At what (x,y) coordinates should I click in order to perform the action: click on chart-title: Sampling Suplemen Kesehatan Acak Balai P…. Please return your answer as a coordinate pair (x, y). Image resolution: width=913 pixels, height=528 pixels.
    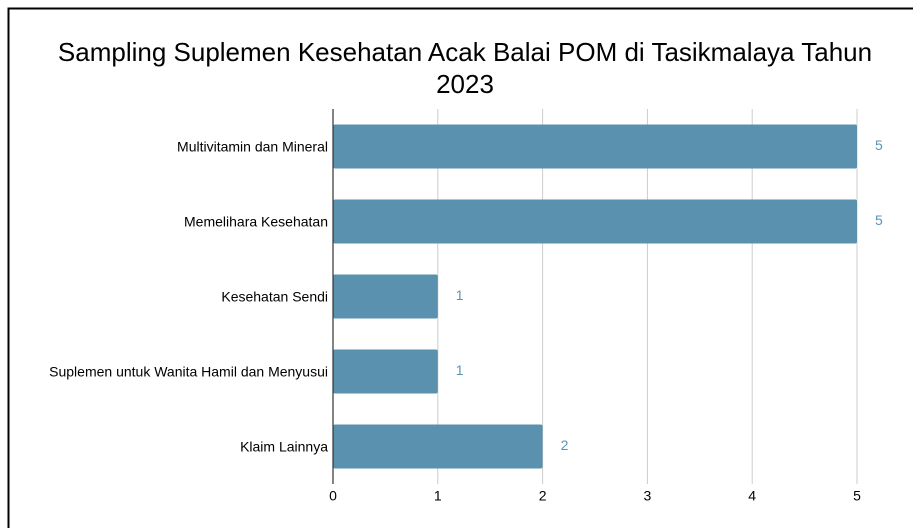
    Looking at the image, I should click on (465, 68).